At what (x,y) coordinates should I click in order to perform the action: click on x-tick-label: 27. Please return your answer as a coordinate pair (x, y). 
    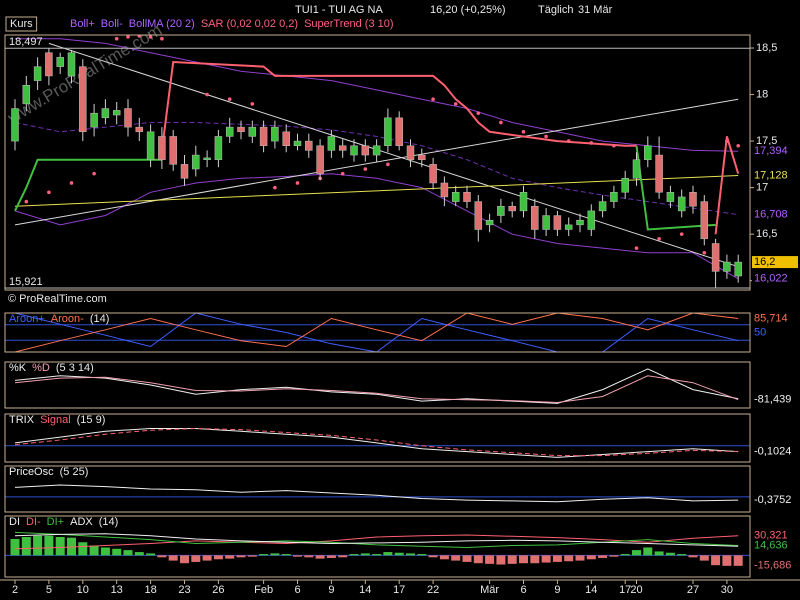
    Looking at the image, I should click on (693, 590).